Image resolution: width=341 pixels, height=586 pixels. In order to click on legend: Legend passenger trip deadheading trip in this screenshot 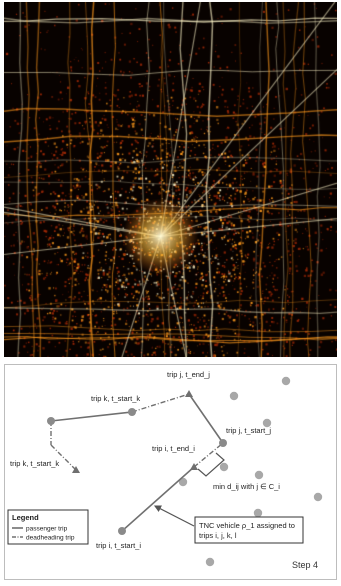, I will do `click(48, 527)`.